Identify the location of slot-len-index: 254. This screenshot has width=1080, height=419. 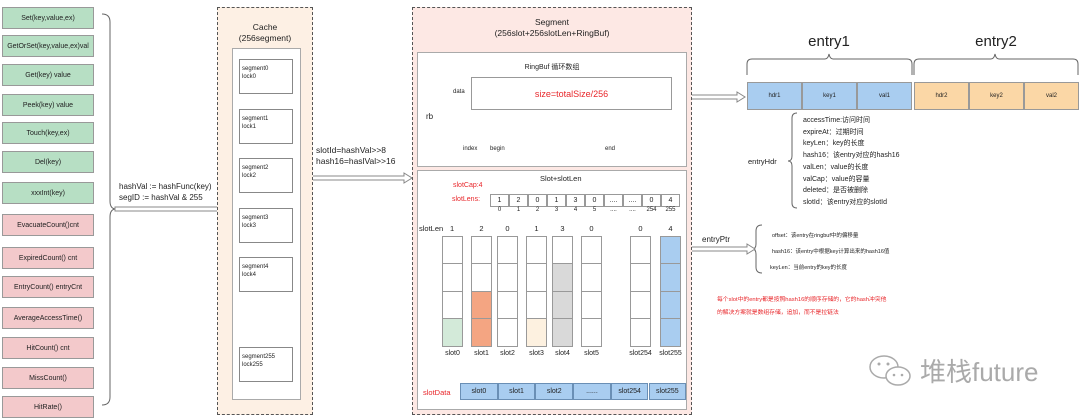
(651, 210).